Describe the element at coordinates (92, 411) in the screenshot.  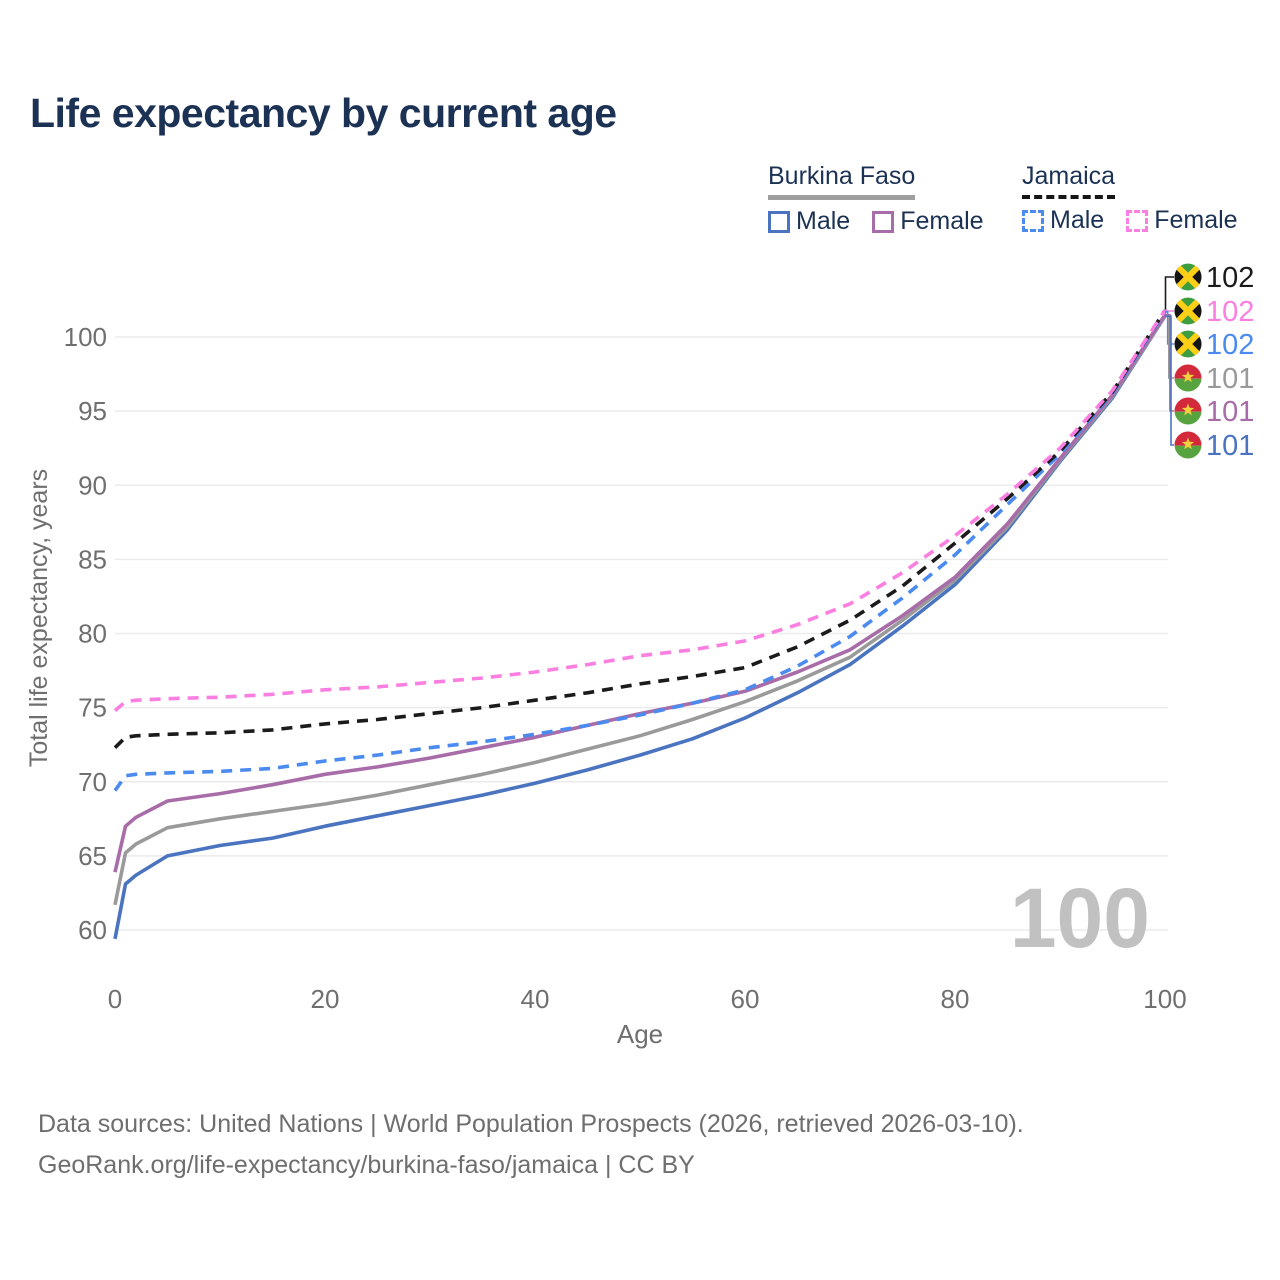
I see `y-tick-label: 95` at that location.